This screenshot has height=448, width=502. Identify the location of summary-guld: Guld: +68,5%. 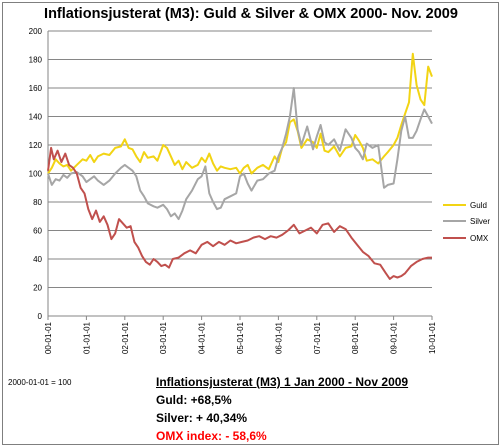
(194, 400).